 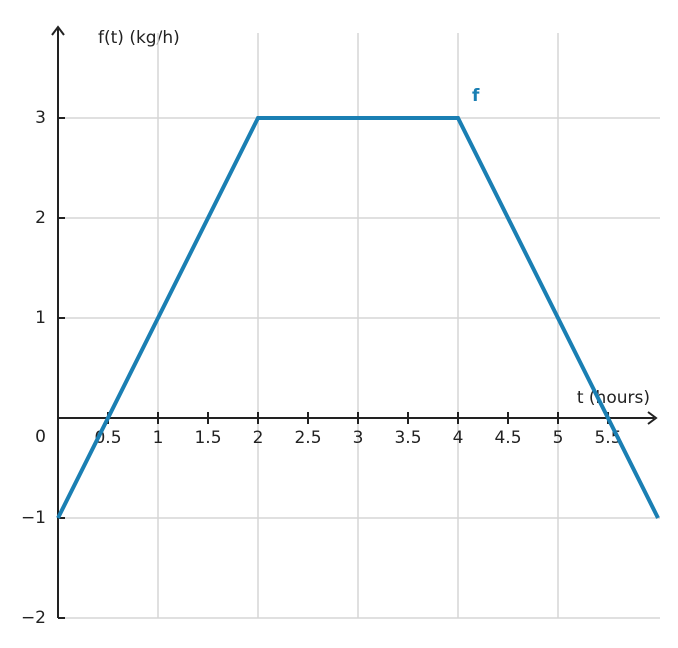 What do you see at coordinates (40, 437) in the screenshot?
I see `origin-label: 0` at bounding box center [40, 437].